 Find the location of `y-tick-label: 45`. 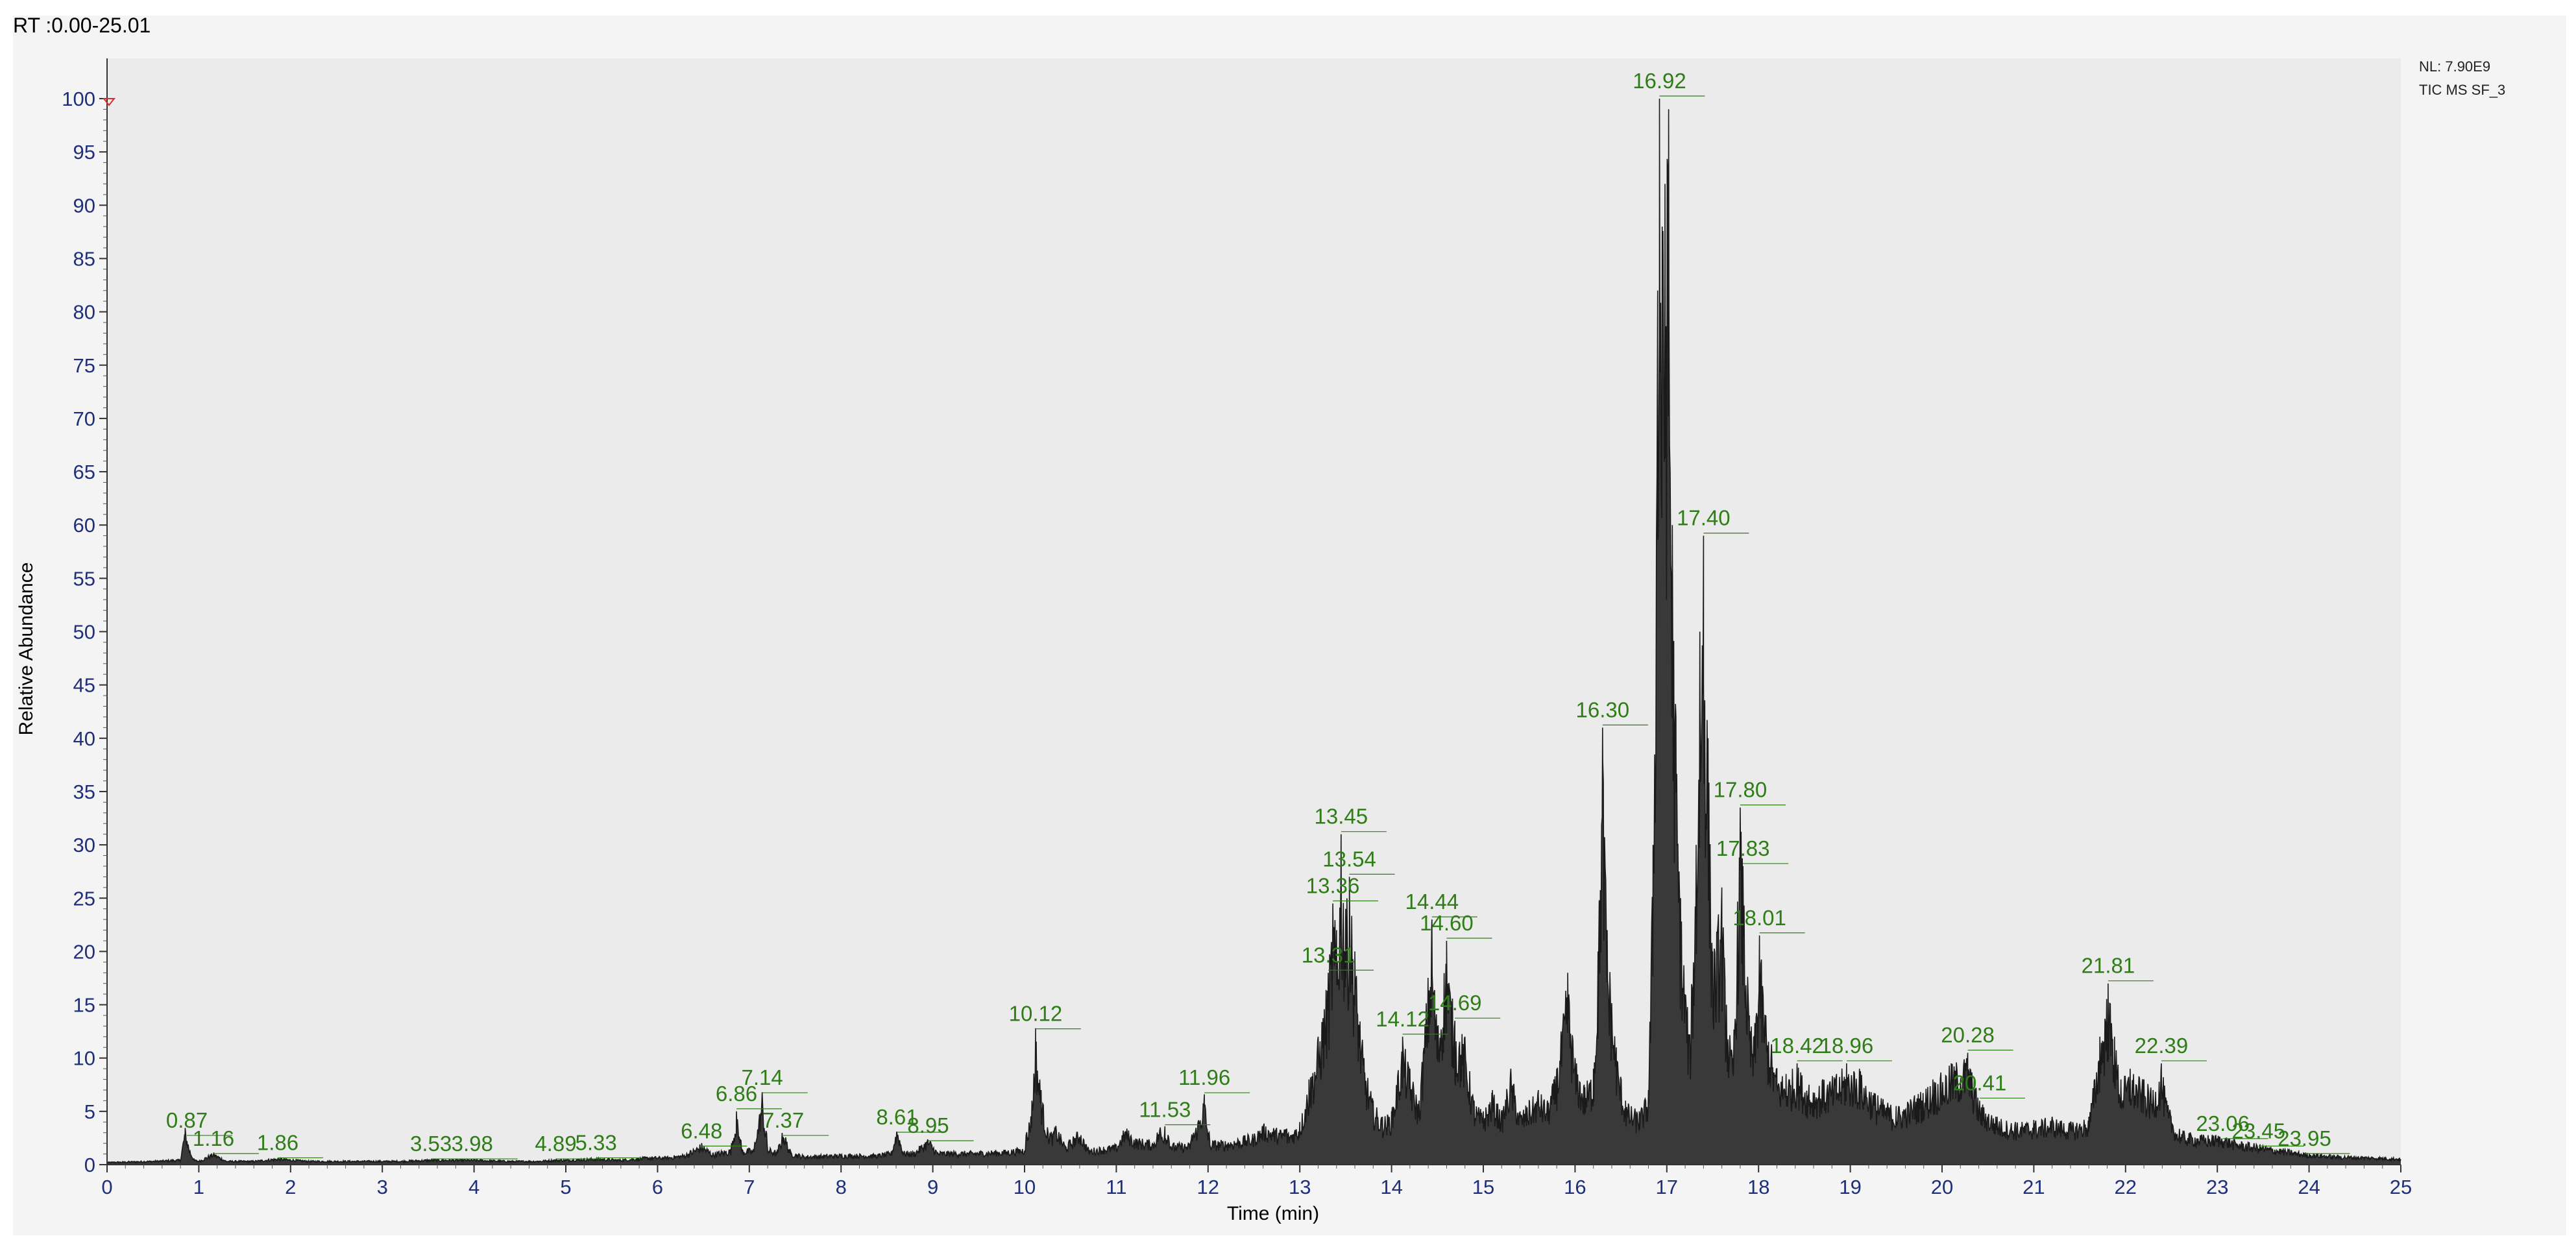

y-tick-label: 45 is located at coordinates (84, 686).